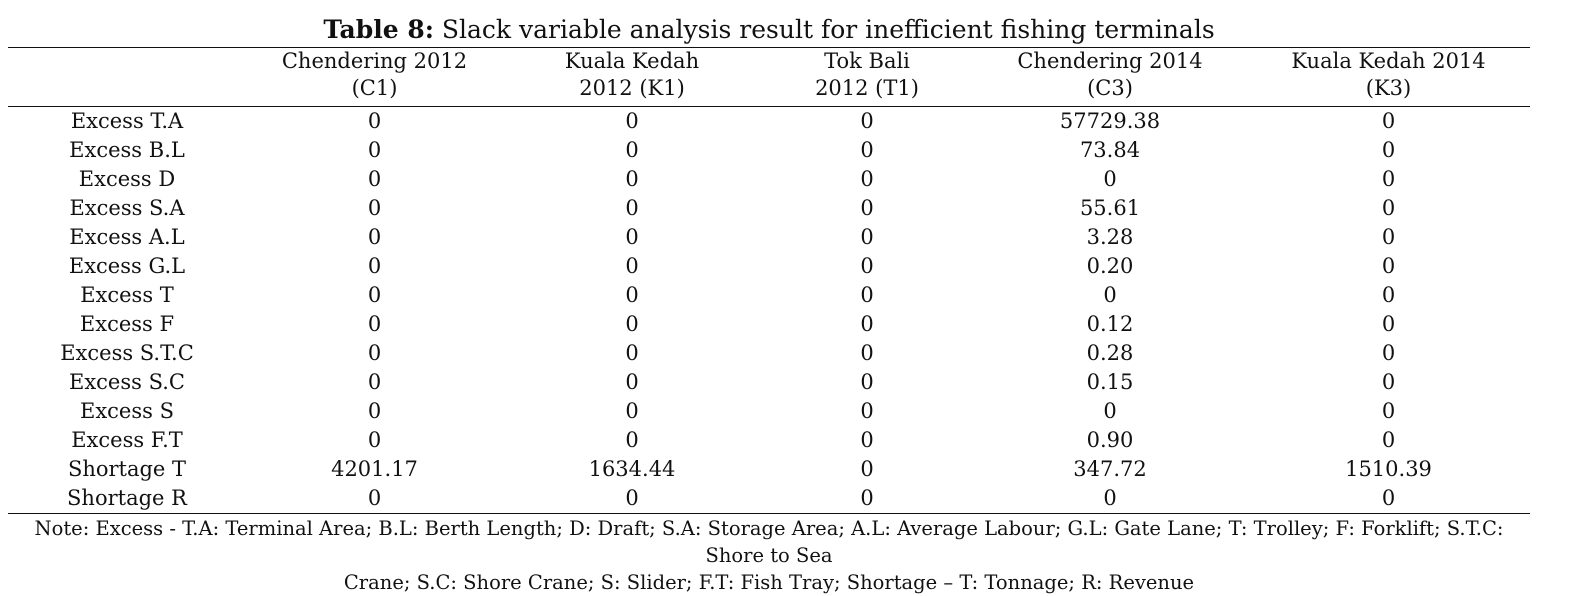 The height and width of the screenshot is (596, 1579). I want to click on header-line: Chendering 2012, so click(374, 61).